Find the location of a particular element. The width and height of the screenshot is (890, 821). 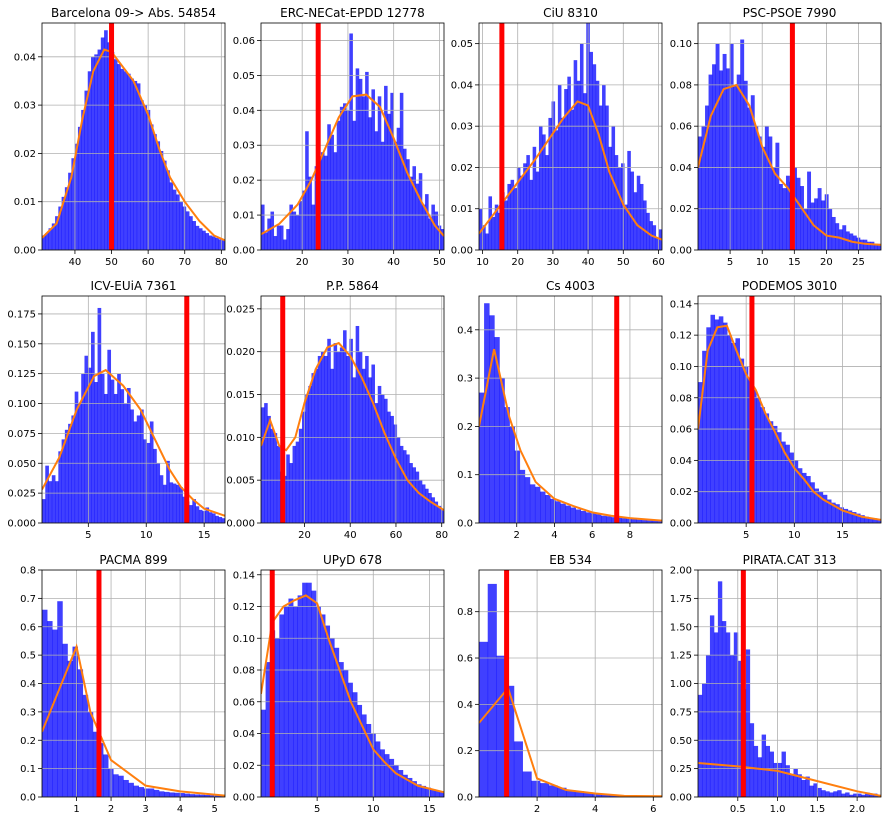

y-tick-label: 0.050 is located at coordinates (21, 464).